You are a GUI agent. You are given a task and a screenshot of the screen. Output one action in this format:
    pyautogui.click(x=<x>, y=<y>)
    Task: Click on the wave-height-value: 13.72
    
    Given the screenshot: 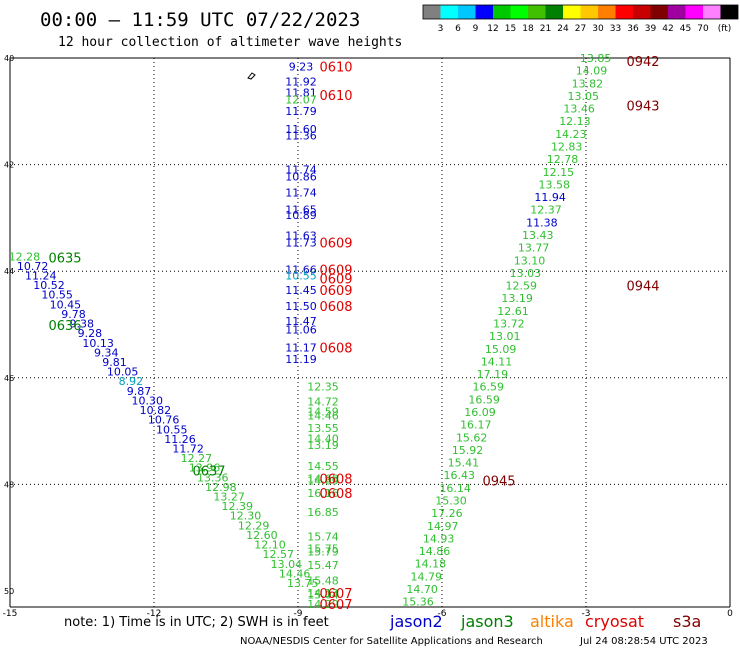 What is the action you would take?
    pyautogui.click(x=509, y=324)
    